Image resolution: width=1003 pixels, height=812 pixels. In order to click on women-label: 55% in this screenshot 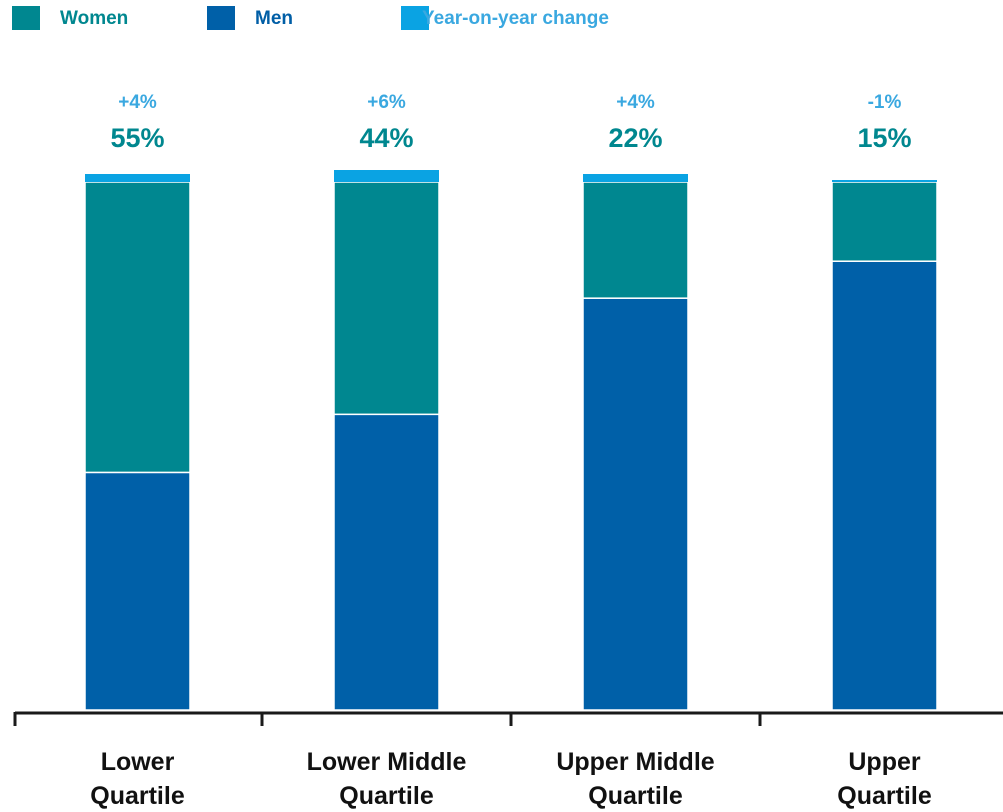, I will do `click(137, 138)`.